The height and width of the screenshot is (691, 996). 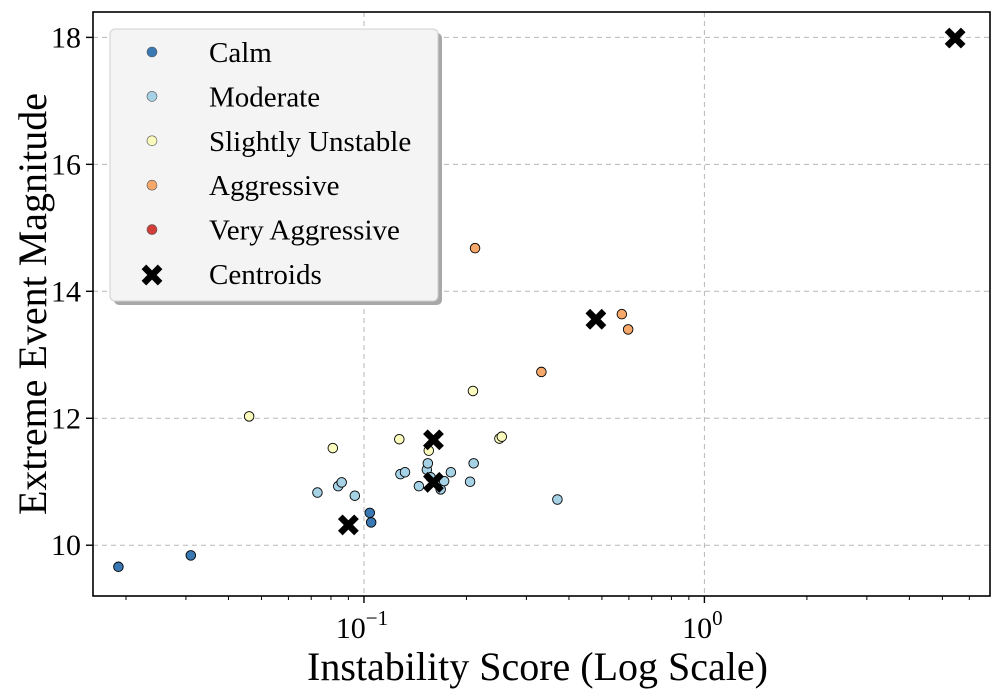 I want to click on y-tick-label: 12, so click(x=66, y=418).